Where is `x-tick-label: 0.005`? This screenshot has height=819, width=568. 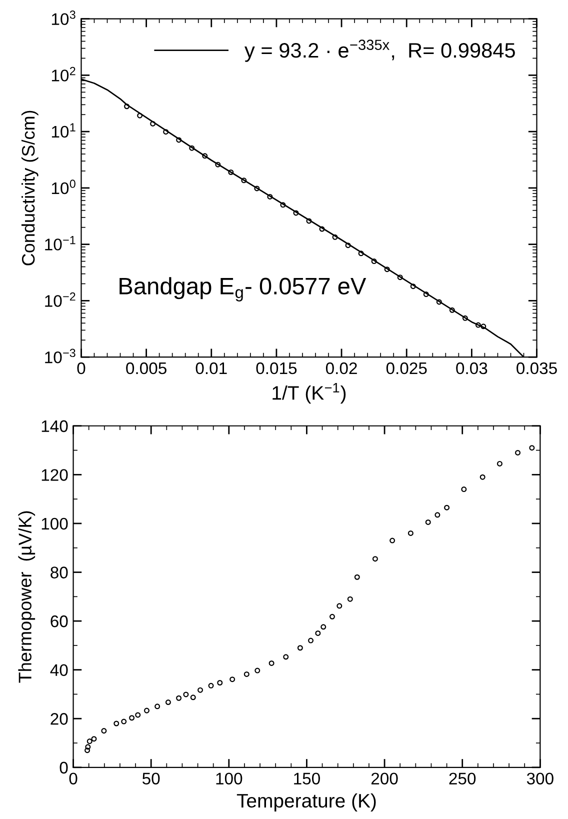 x-tick-label: 0.005 is located at coordinates (146, 368).